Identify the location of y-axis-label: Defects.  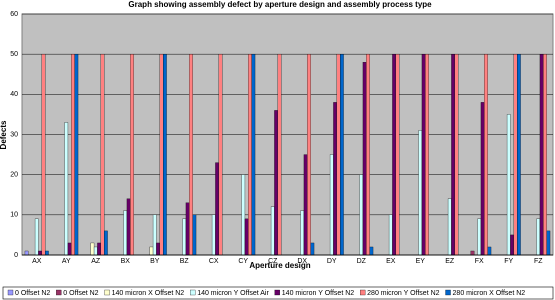
(4, 134).